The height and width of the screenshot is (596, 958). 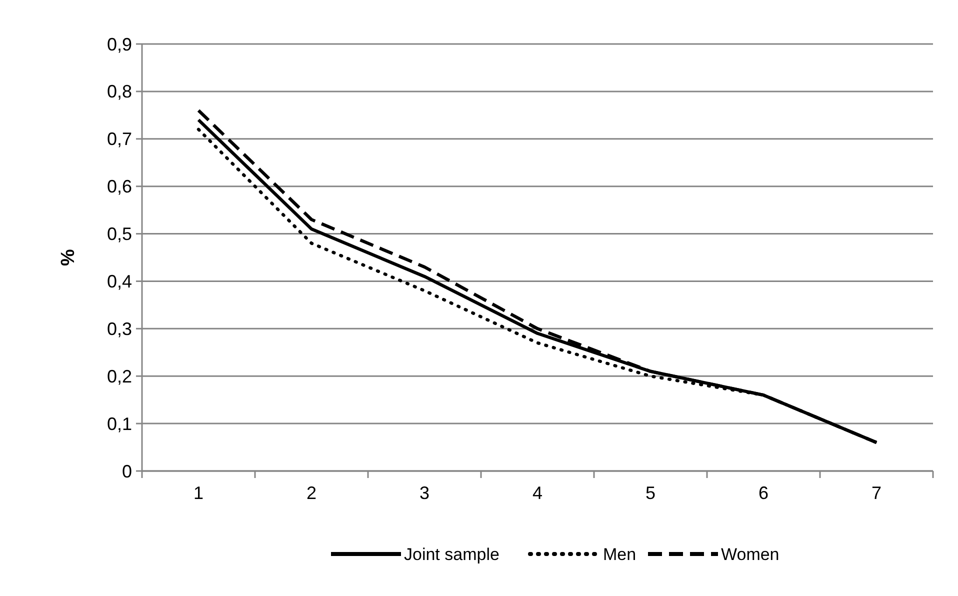 What do you see at coordinates (119, 186) in the screenshot?
I see `y-tick-label: 0,6` at bounding box center [119, 186].